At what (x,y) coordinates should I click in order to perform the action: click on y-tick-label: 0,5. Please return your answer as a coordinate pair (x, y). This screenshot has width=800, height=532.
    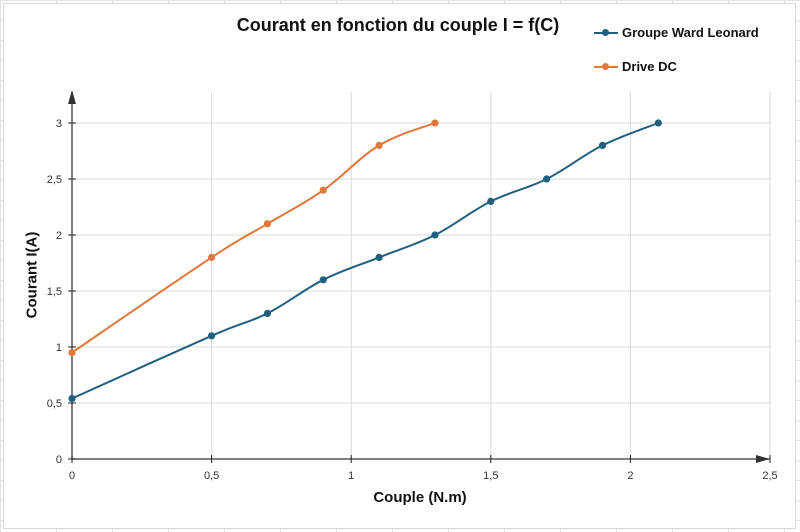
    Looking at the image, I should click on (54, 404).